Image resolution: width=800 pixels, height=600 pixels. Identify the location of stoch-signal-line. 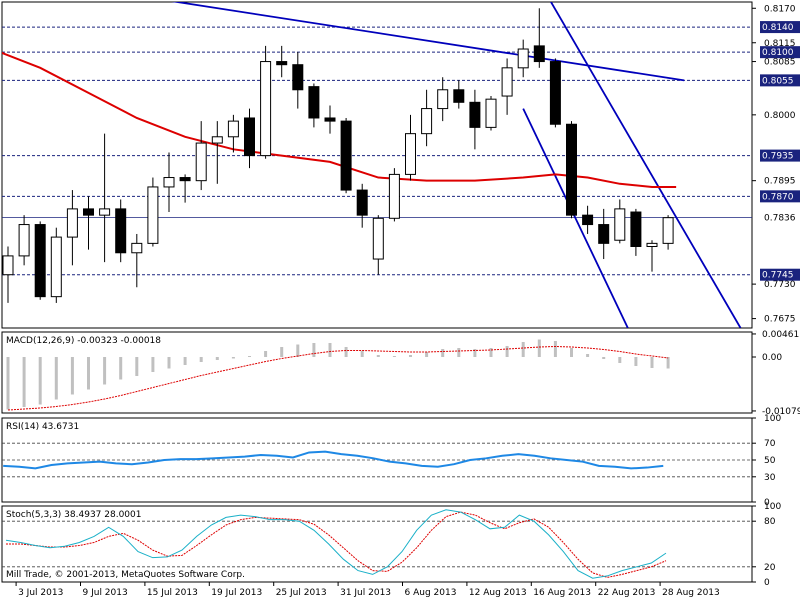
(336, 544).